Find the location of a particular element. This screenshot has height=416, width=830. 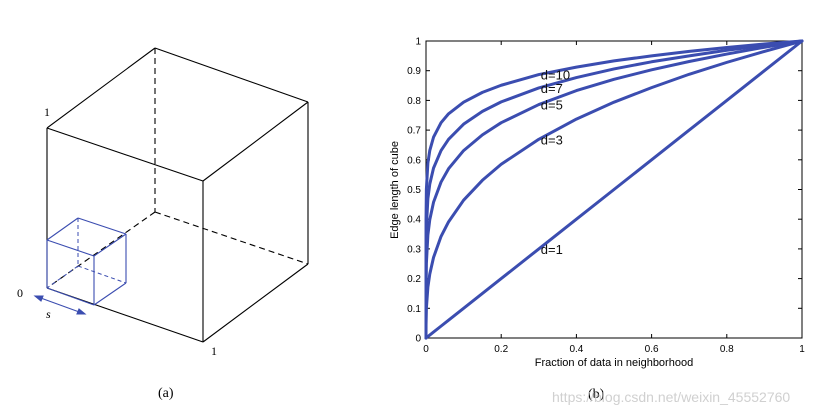

y-tick-label: 0.6 is located at coordinates (414, 160).